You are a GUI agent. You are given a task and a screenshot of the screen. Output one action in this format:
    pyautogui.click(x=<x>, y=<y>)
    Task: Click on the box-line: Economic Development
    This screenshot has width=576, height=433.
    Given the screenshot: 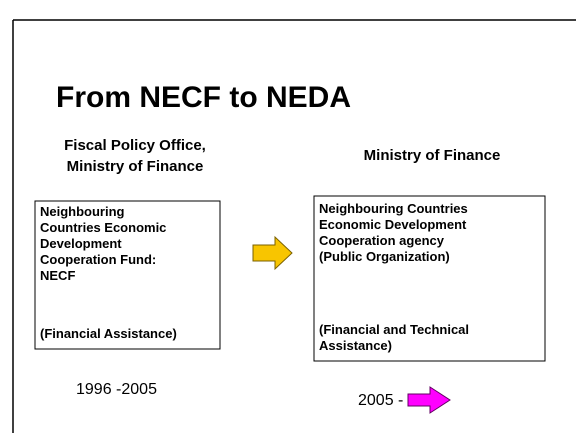 What is the action you would take?
    pyautogui.click(x=393, y=224)
    